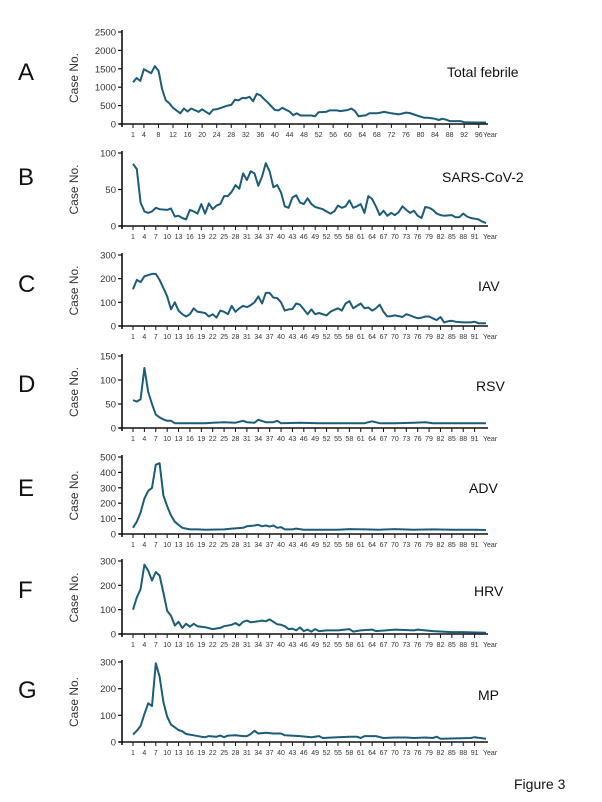 The height and width of the screenshot is (802, 602). I want to click on panel-letter: F, so click(25, 590).